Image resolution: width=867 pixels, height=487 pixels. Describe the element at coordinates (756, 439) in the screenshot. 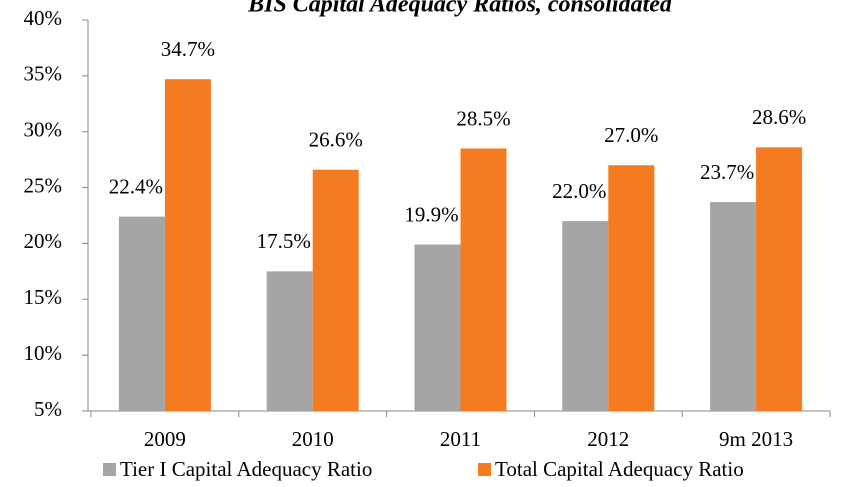

I see `x-tick-label: 9m 2013` at that location.